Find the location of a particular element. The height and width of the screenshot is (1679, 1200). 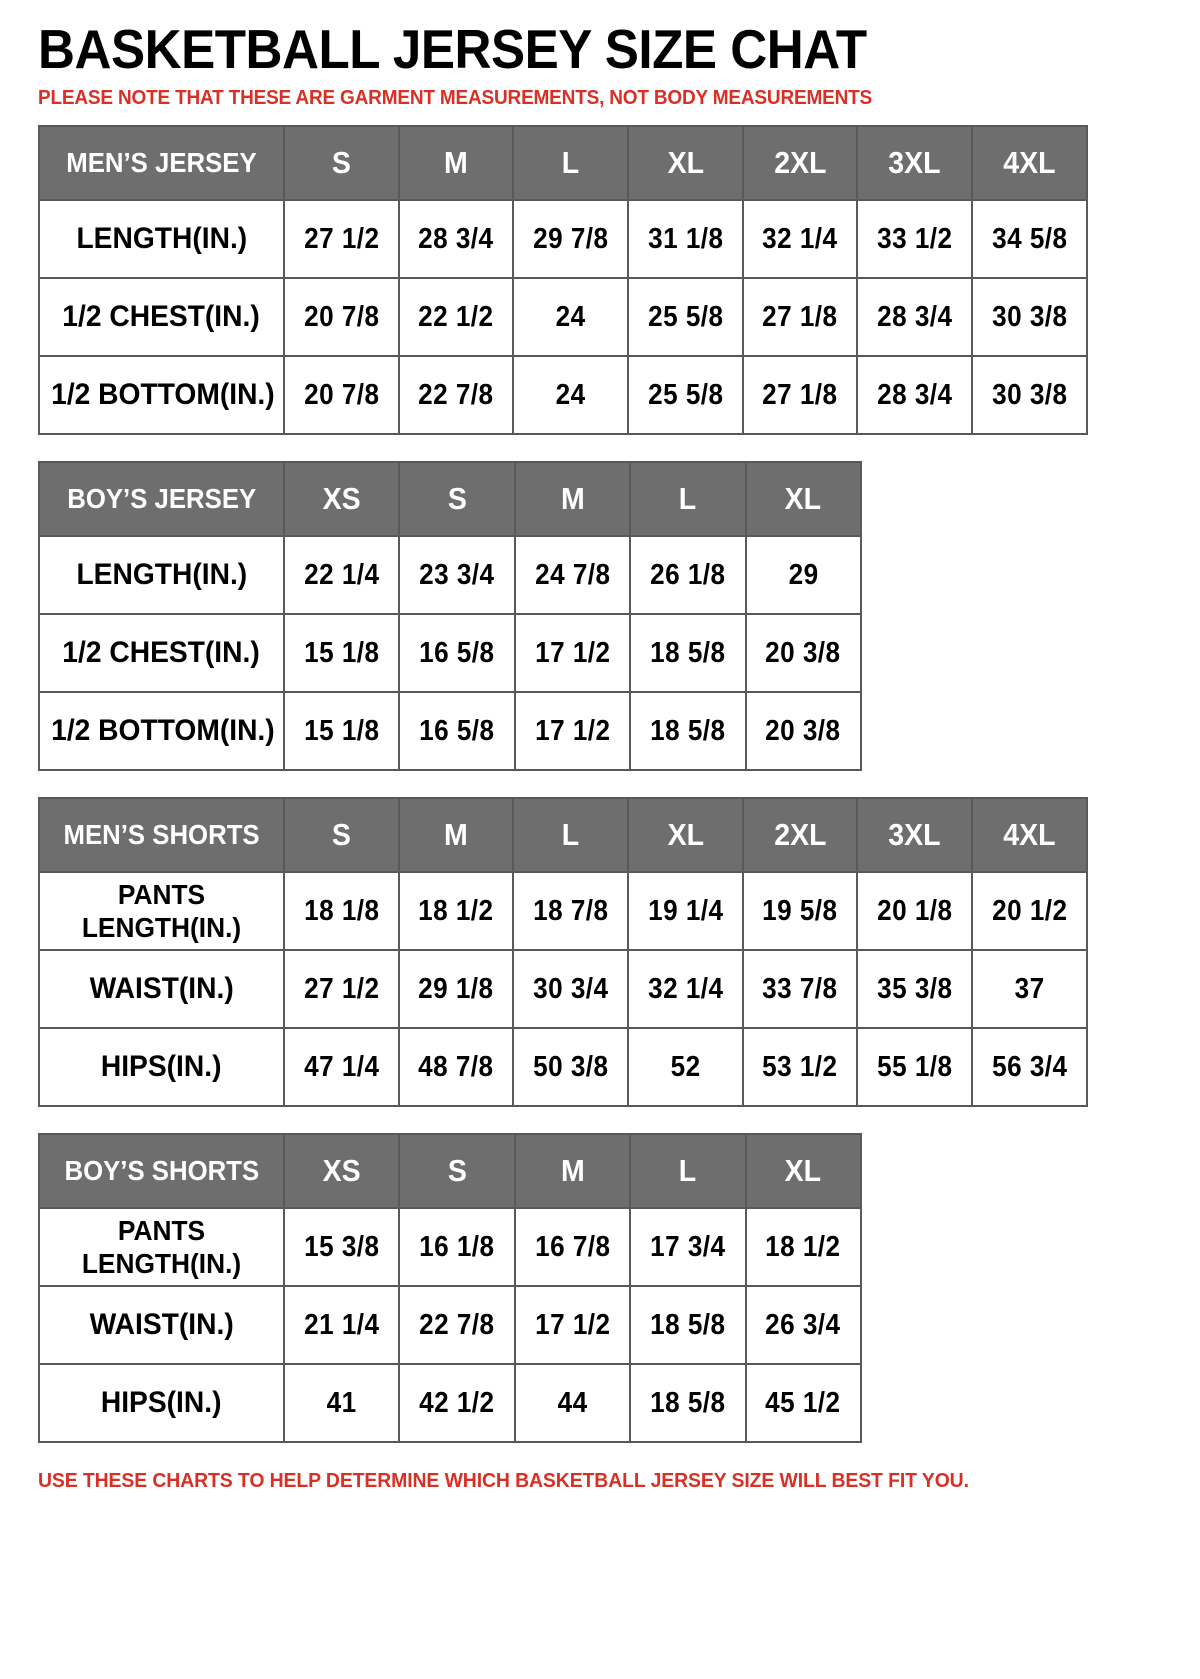

measurement-cell: 41 is located at coordinates (341, 1403).